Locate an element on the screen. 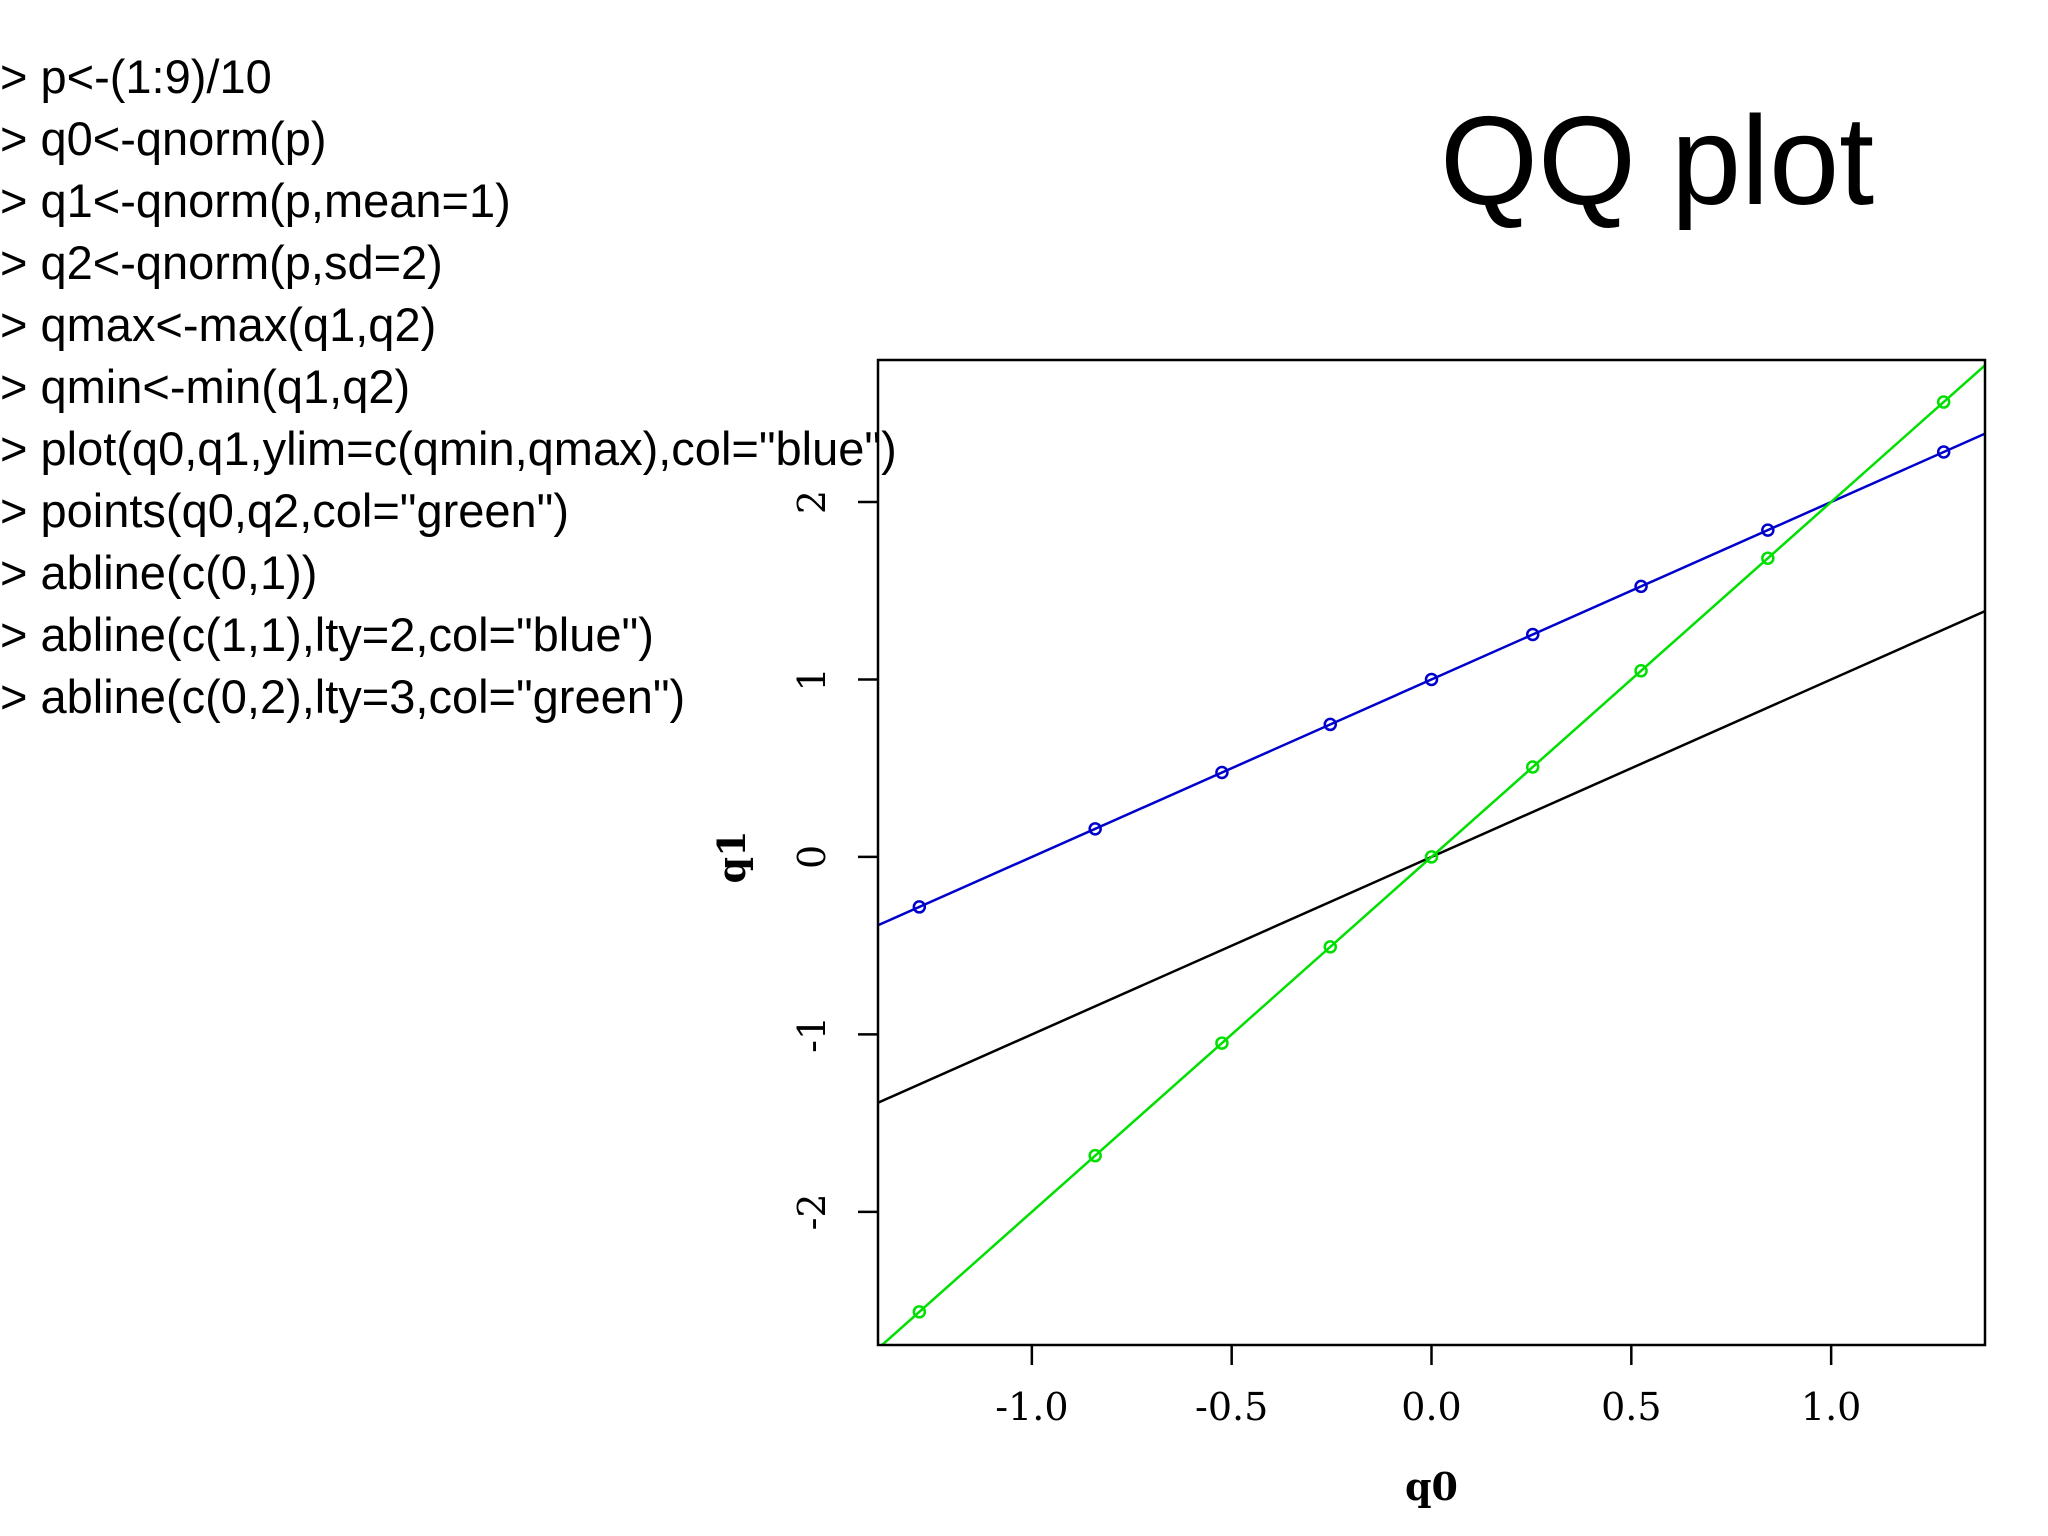  code-line: > q0<-qnorm(p) is located at coordinates (163, 138).